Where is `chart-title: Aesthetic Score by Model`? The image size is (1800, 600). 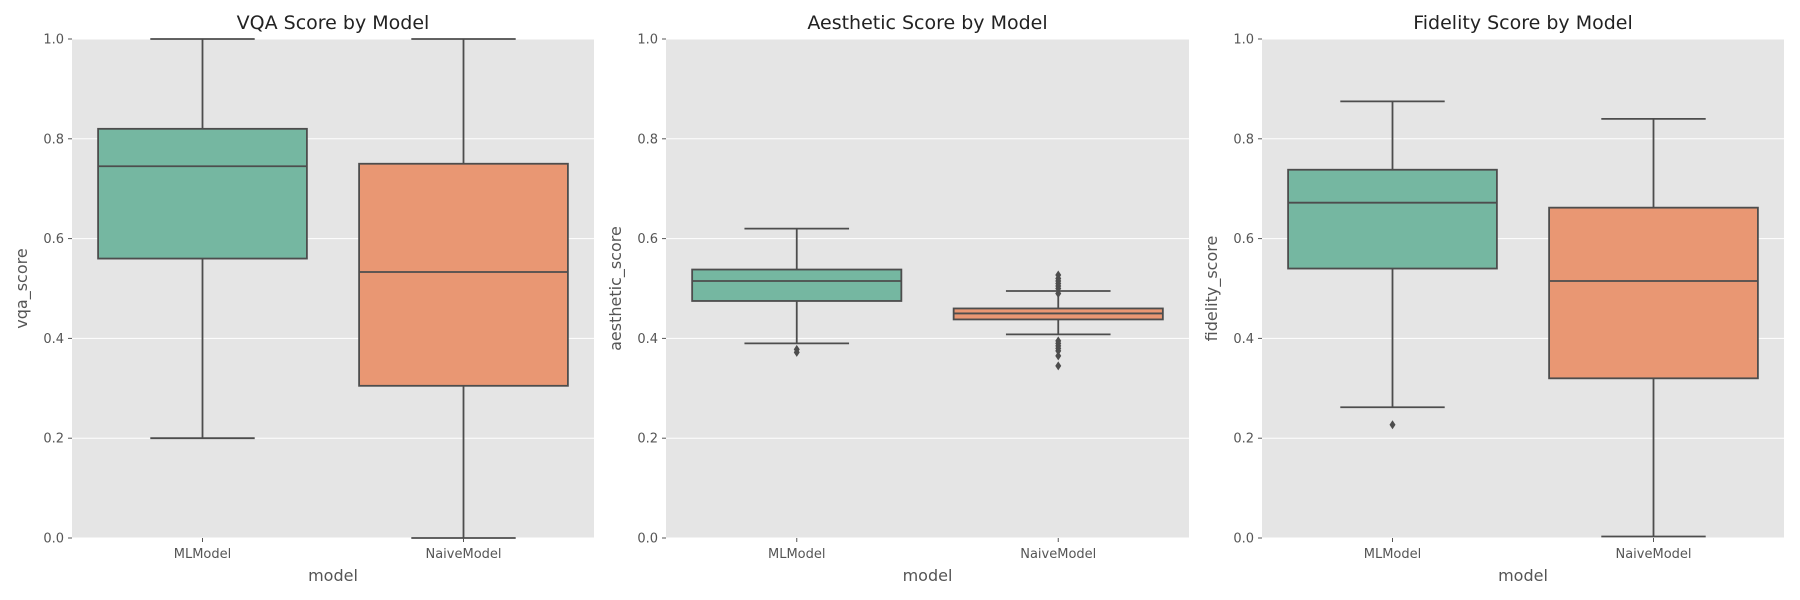 chart-title: Aesthetic Score by Model is located at coordinates (927, 23).